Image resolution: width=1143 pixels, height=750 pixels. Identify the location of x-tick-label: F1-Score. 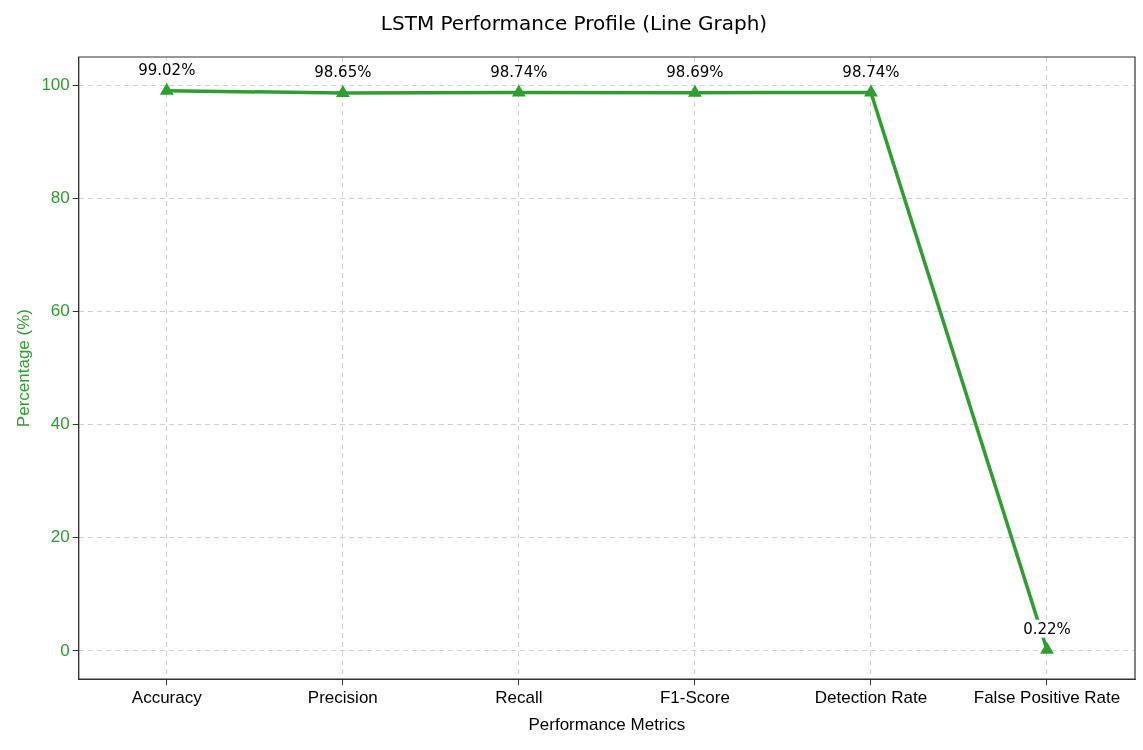
(694, 698).